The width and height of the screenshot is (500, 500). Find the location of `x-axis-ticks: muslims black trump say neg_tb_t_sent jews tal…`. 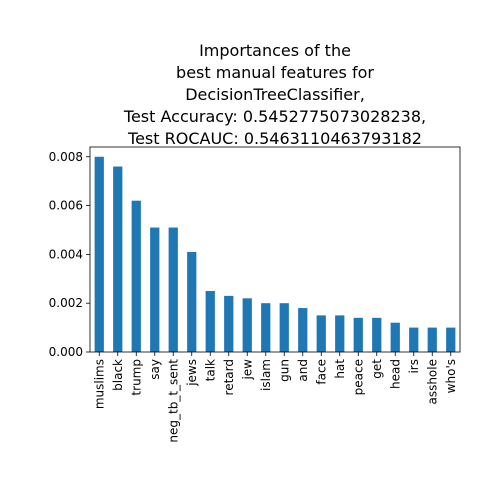

x-axis-ticks: muslims black trump say neg_tb_t_sent jews tal… is located at coordinates (275, 397).